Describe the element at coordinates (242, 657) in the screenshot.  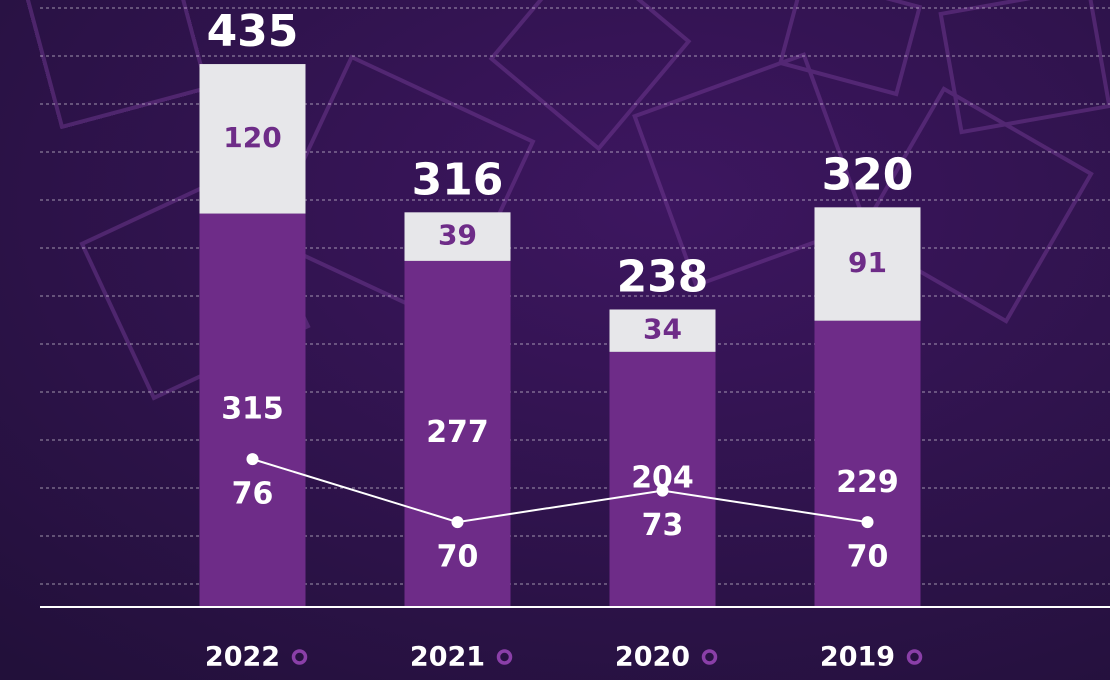
I see `x-tick-label: 2022` at that location.